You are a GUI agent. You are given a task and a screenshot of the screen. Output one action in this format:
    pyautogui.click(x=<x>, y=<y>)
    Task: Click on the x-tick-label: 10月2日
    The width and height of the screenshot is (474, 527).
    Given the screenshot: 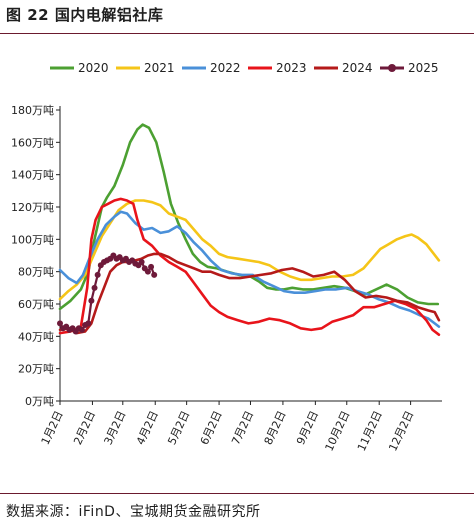 What is the action you would take?
    pyautogui.click(x=338, y=431)
    